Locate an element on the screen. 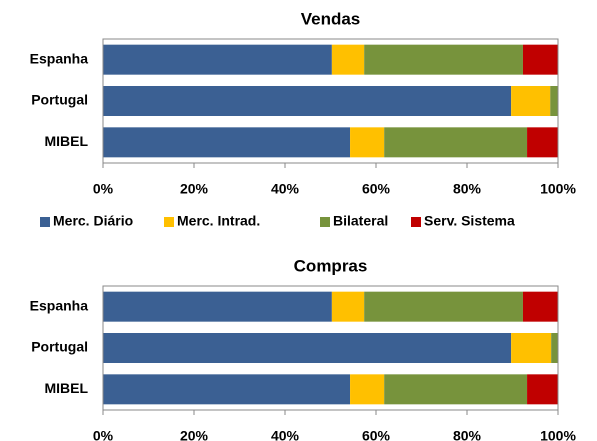  legend-label: Bilateral is located at coordinates (360, 221).